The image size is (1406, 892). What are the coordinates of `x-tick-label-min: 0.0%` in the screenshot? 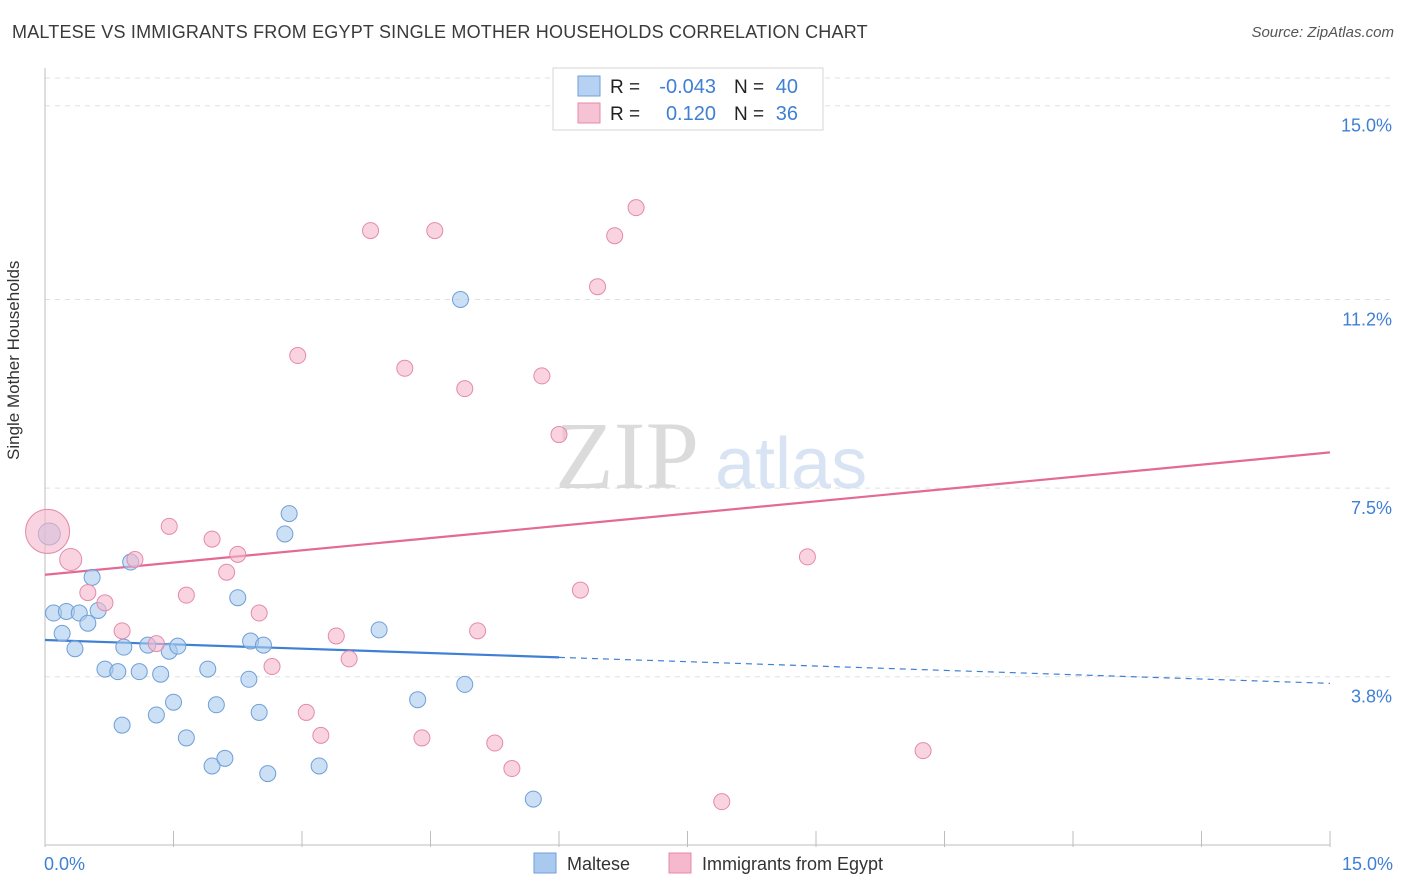 It's located at (64, 864).